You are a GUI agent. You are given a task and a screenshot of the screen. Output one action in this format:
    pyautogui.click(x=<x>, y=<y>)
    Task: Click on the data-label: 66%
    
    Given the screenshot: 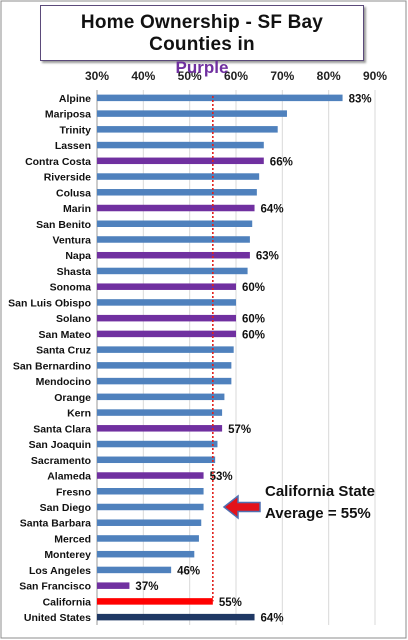 What is the action you would take?
    pyautogui.click(x=281, y=162)
    